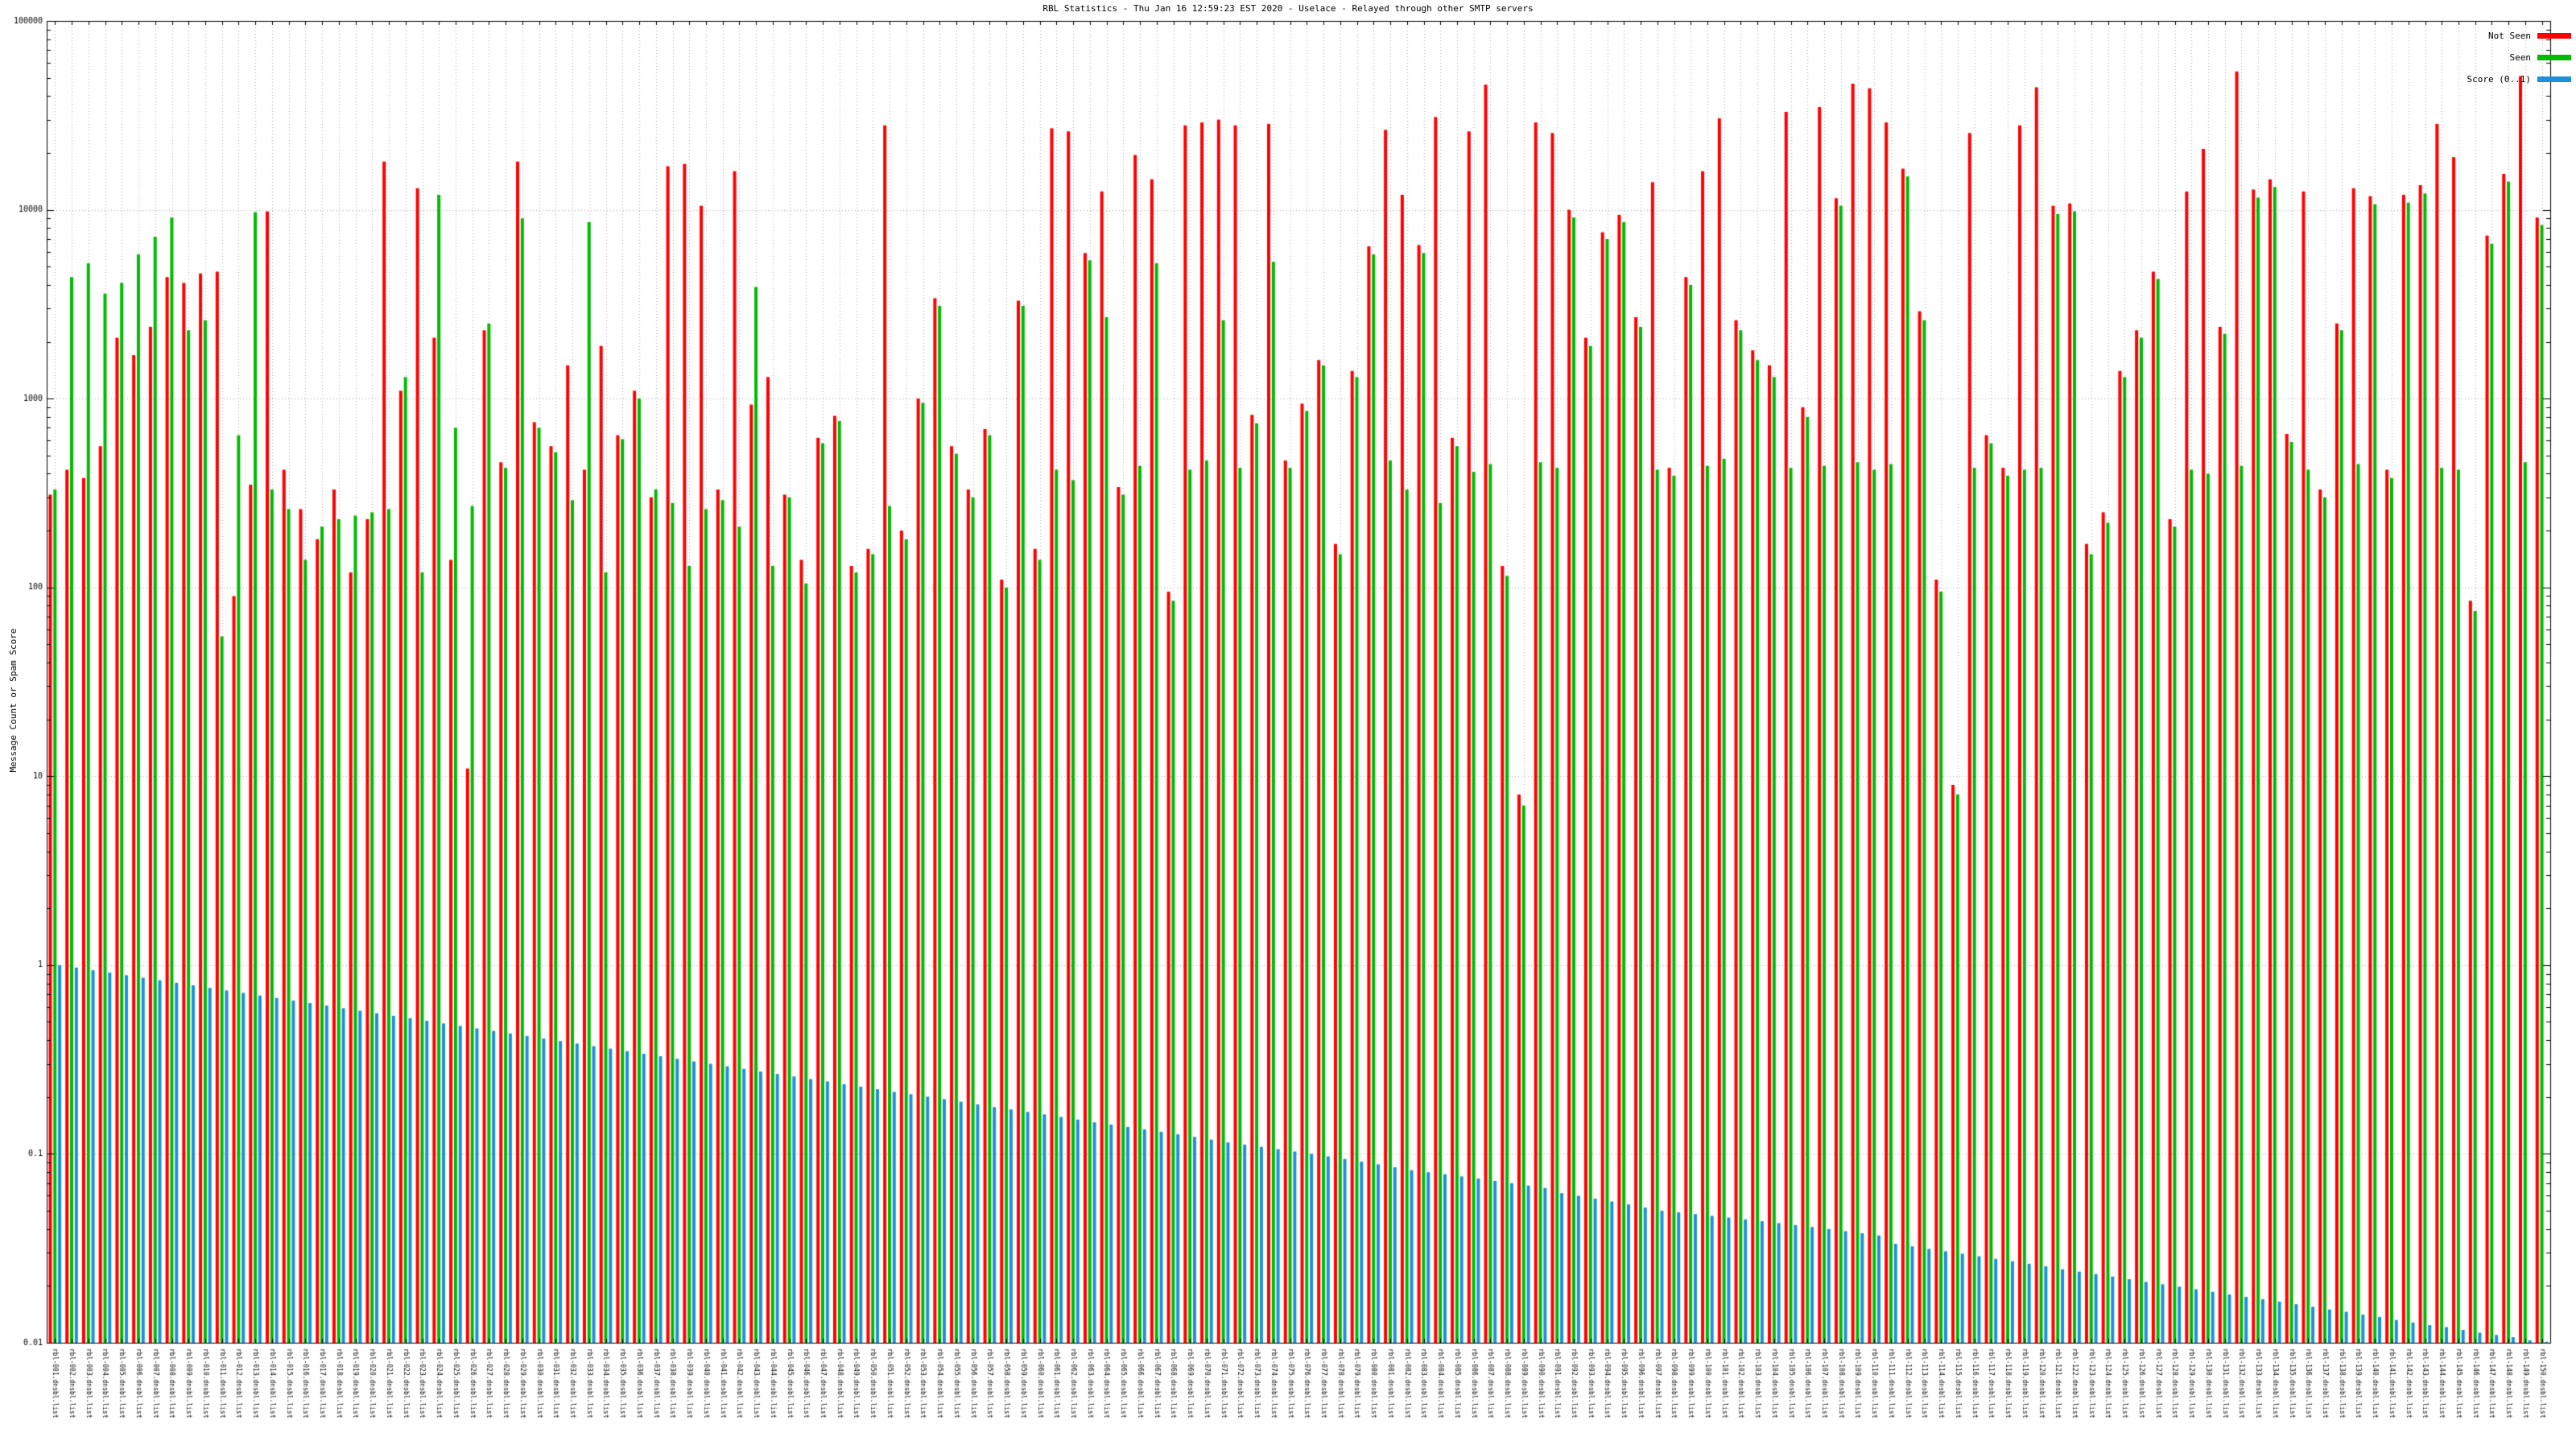 This screenshot has width=2576, height=1449. What do you see at coordinates (2554, 79) in the screenshot?
I see `score-color-swatch` at bounding box center [2554, 79].